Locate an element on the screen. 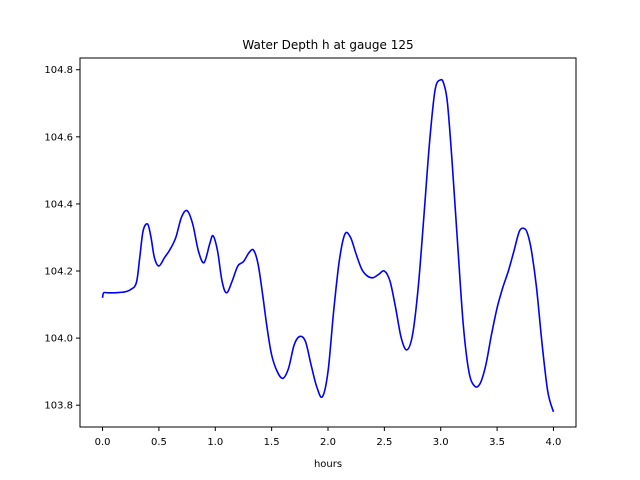 This screenshot has height=480, width=640. x-tick-label: 4.0 is located at coordinates (554, 442).